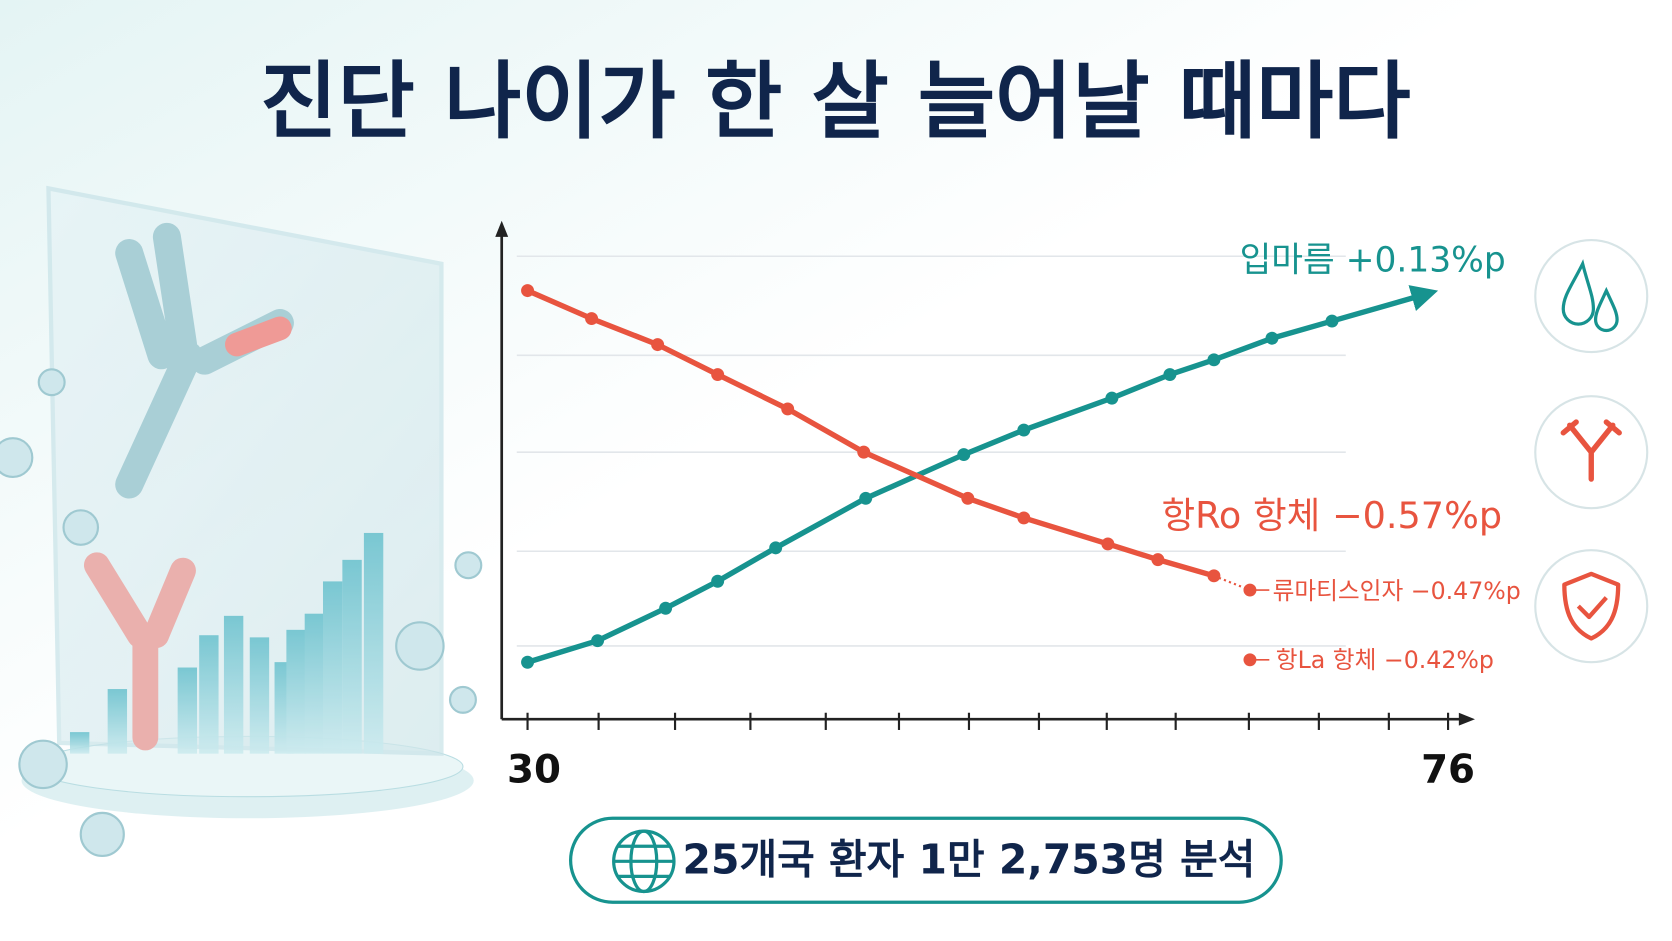 The width and height of the screenshot is (1672, 941). What do you see at coordinates (969, 859) in the screenshot?
I see `footer-text: 25개국 환자 1만 2,753명 분석` at bounding box center [969, 859].